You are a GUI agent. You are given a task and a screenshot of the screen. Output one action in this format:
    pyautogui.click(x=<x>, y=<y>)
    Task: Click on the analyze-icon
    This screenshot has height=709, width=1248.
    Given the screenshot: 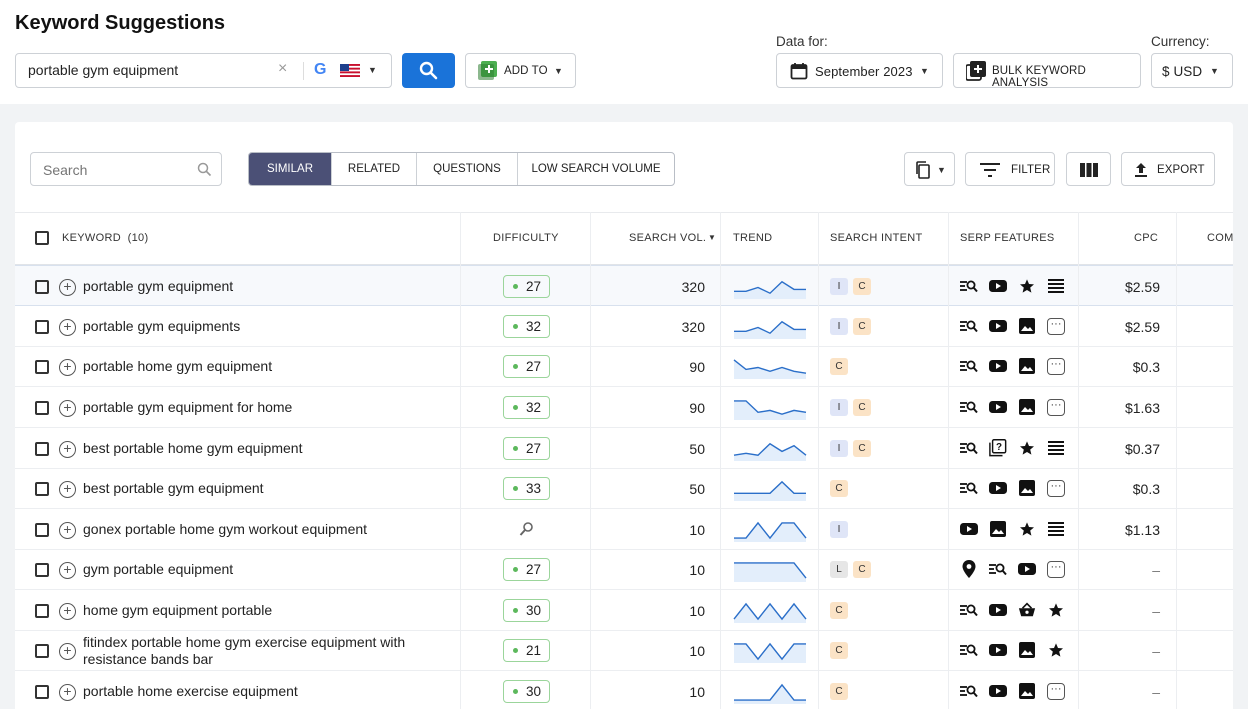 What is the action you would take?
    pyautogui.click(x=527, y=531)
    